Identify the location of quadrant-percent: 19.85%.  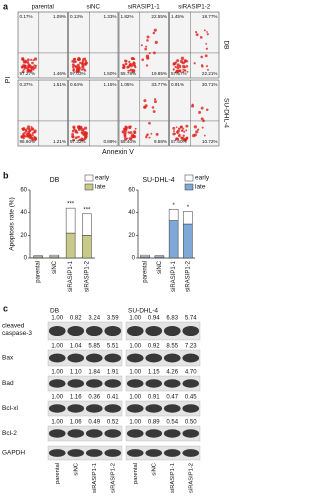
(159, 73).